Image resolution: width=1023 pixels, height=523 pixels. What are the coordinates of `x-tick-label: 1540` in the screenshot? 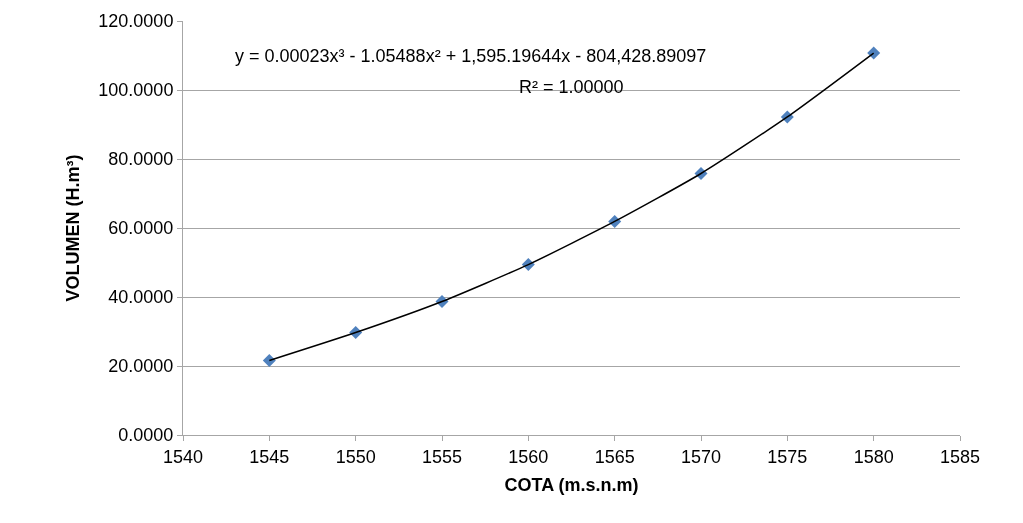 It's located at (183, 456).